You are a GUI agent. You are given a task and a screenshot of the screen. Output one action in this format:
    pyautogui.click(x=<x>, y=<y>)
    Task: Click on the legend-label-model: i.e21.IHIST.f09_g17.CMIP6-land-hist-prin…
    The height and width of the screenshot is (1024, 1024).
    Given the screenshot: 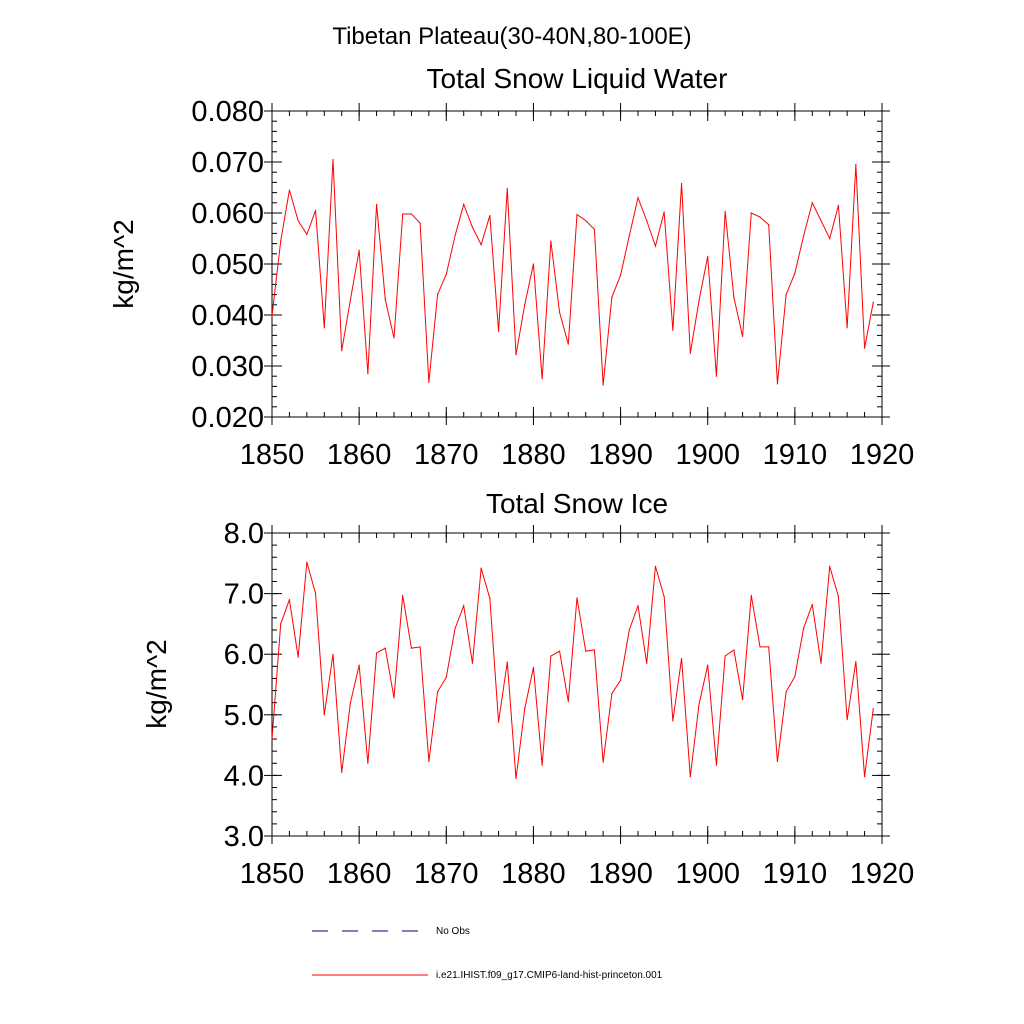 What is the action you would take?
    pyautogui.click(x=549, y=975)
    